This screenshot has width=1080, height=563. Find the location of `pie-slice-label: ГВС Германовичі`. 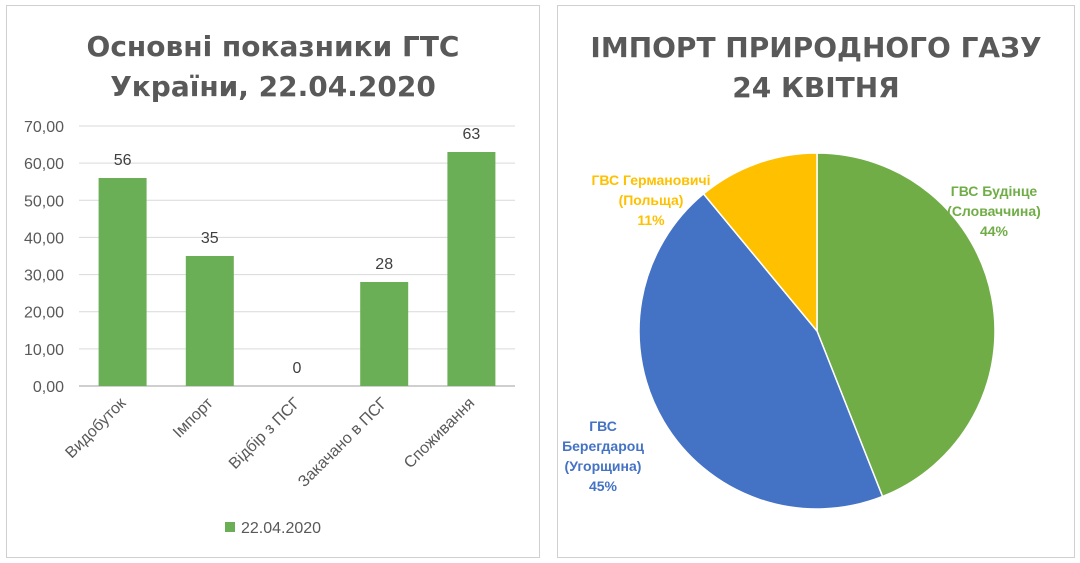

pie-slice-label: ГВС Германовичі is located at coordinates (650, 180).